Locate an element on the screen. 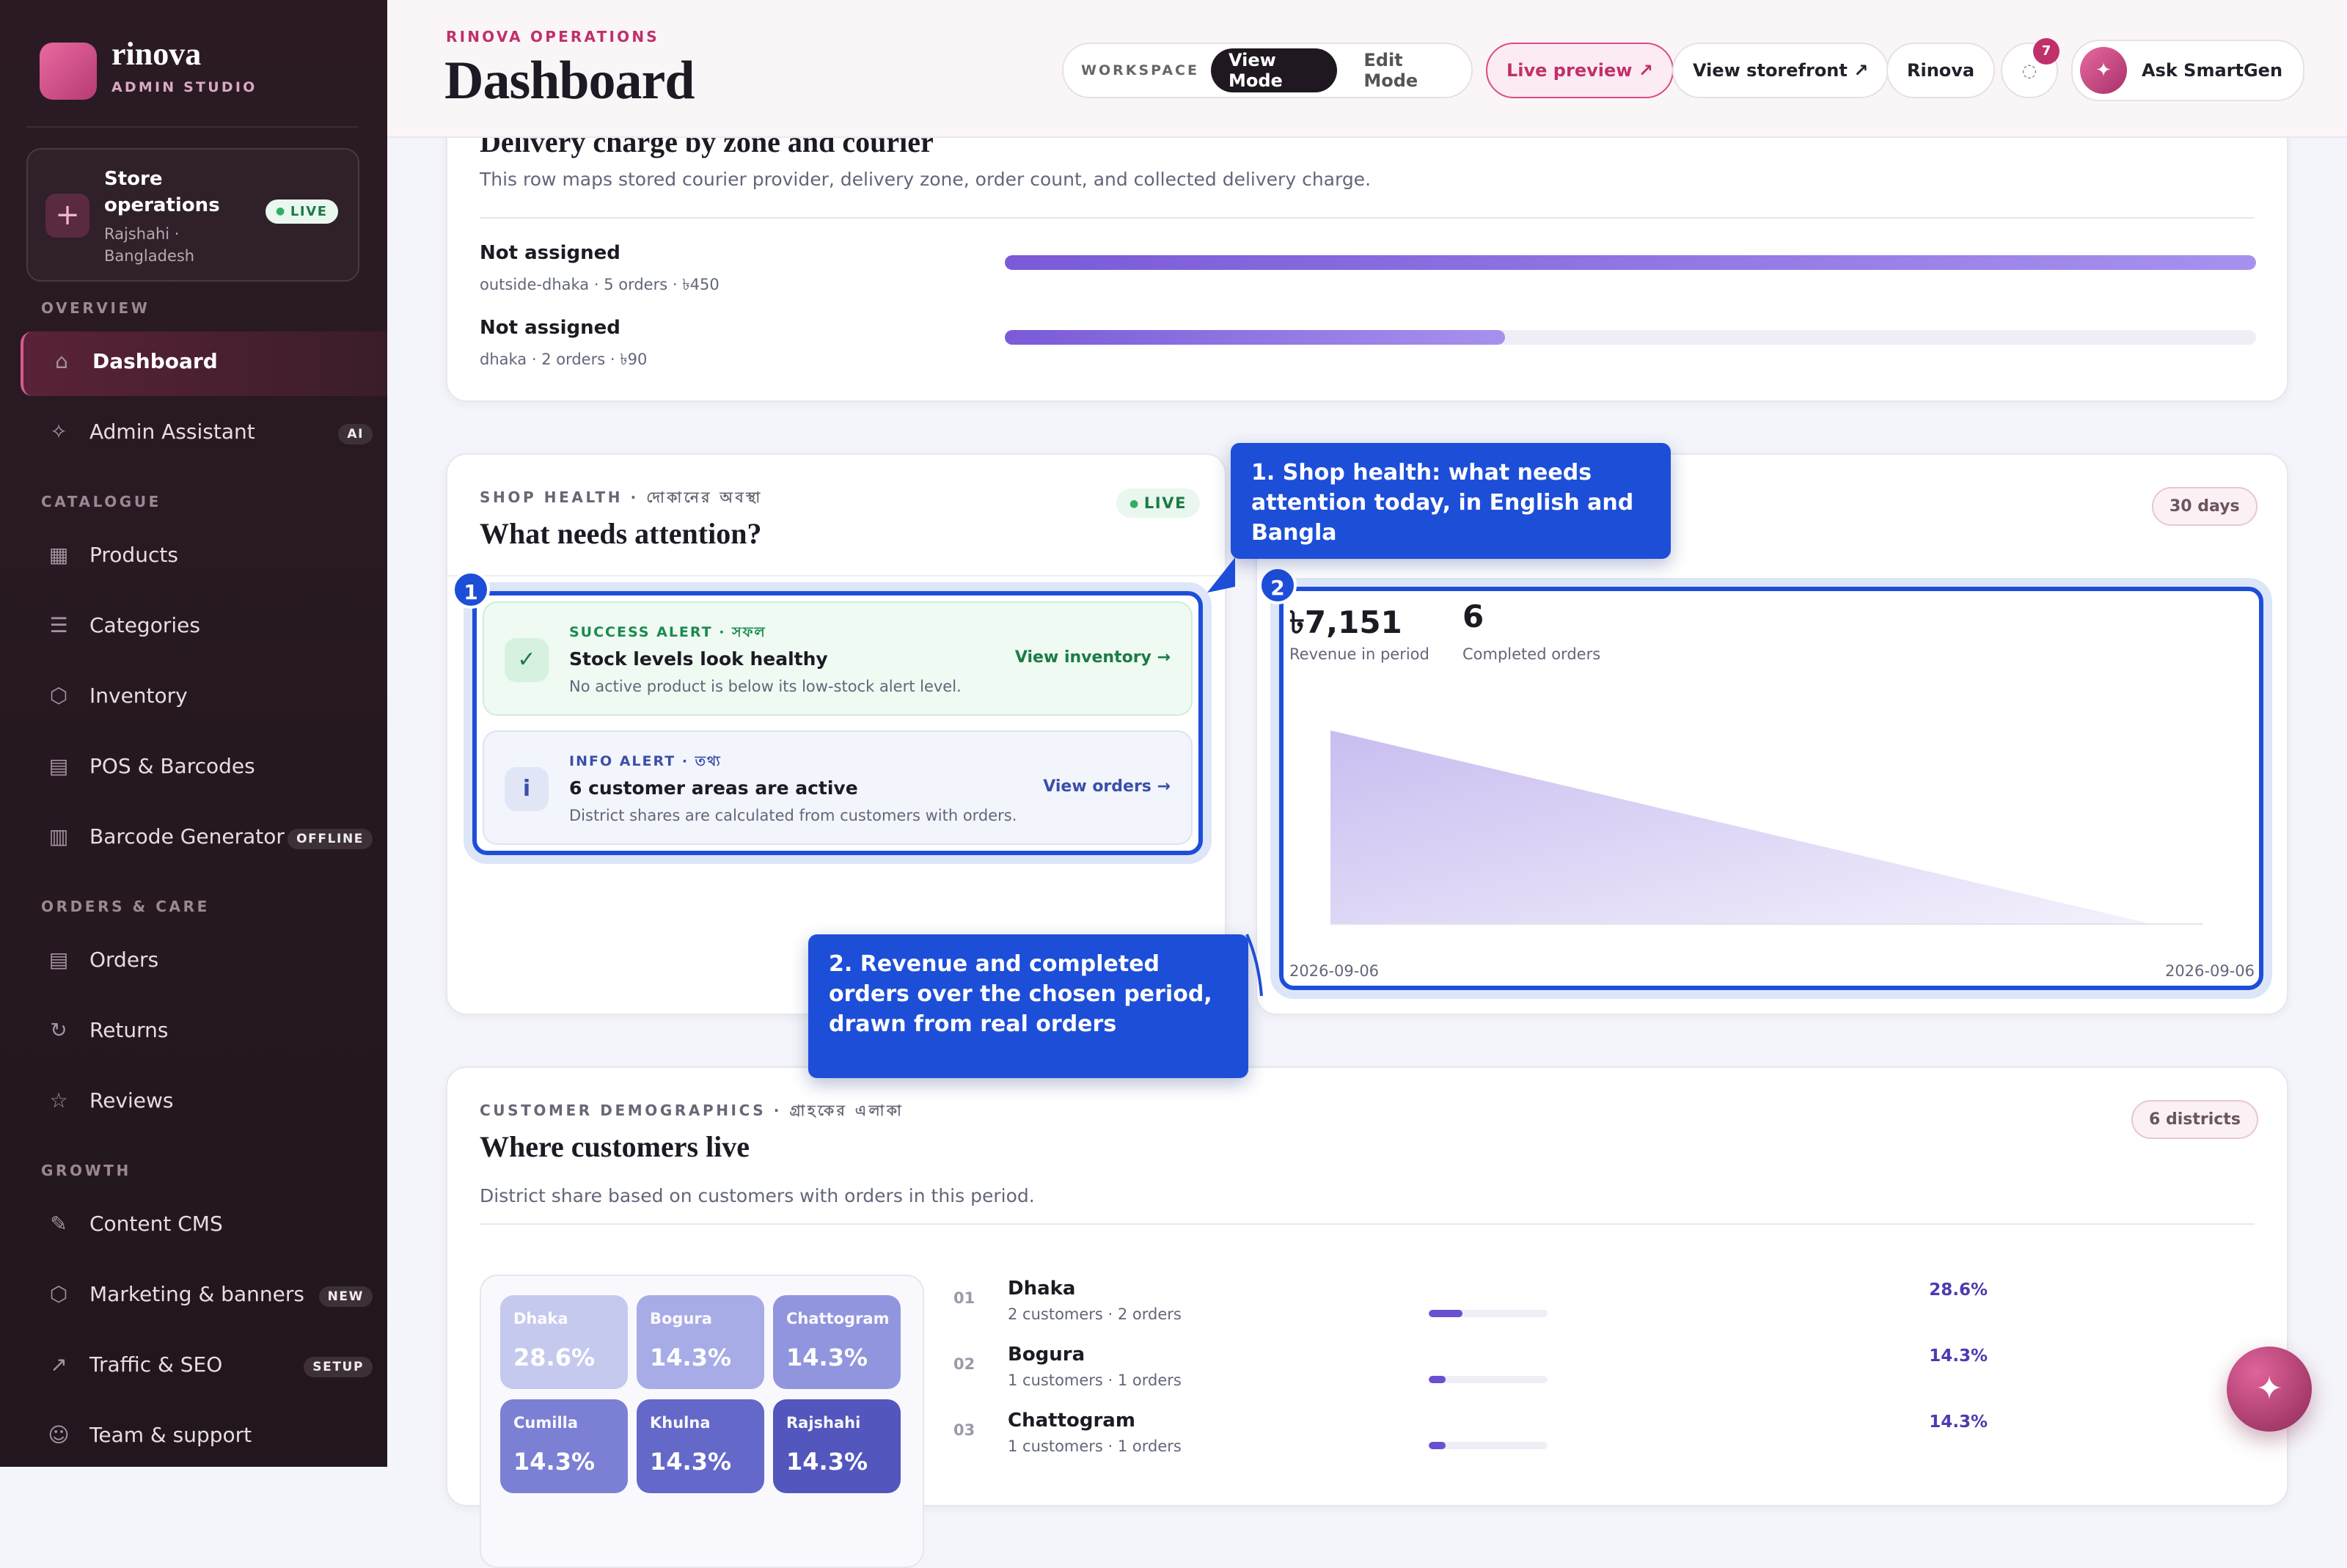 The image size is (2347, 1568). rowdet: Revenue in period is located at coordinates (1359, 654).